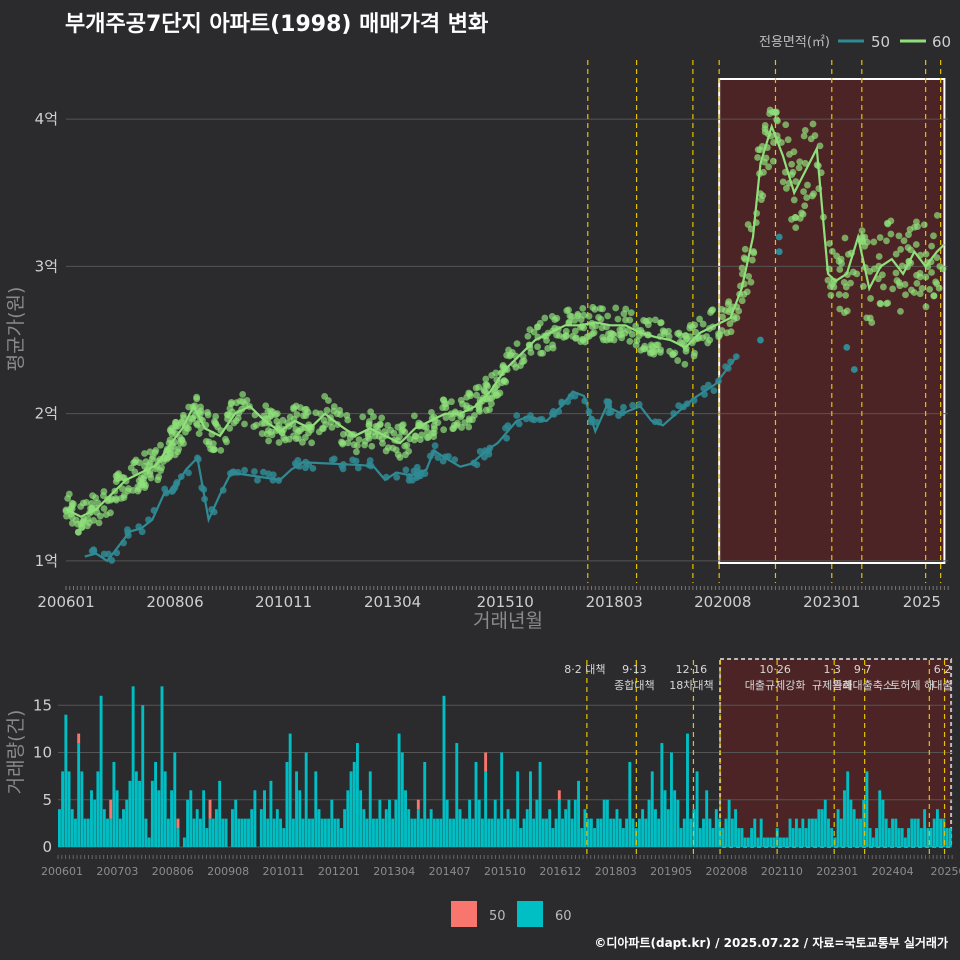  I want to click on x-tick-label: 202110, so click(782, 871).